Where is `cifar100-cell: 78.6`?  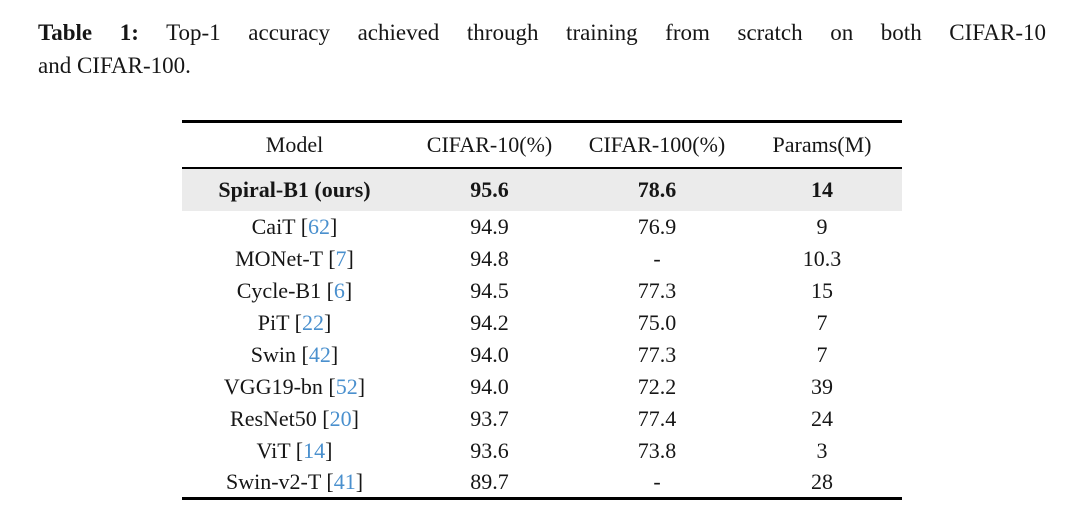
cifar100-cell: 78.6 is located at coordinates (657, 189).